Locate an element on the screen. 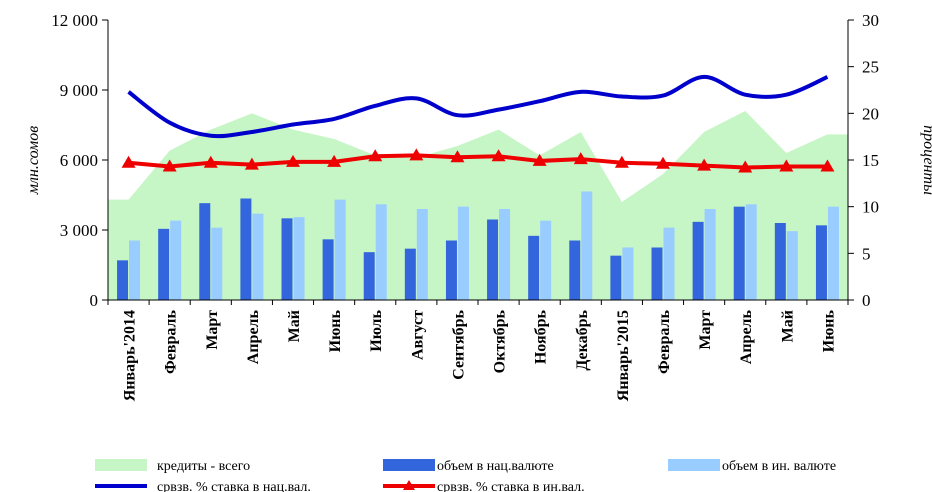  legend-label: срвзв. % ставка в нац.вал. is located at coordinates (234, 486).